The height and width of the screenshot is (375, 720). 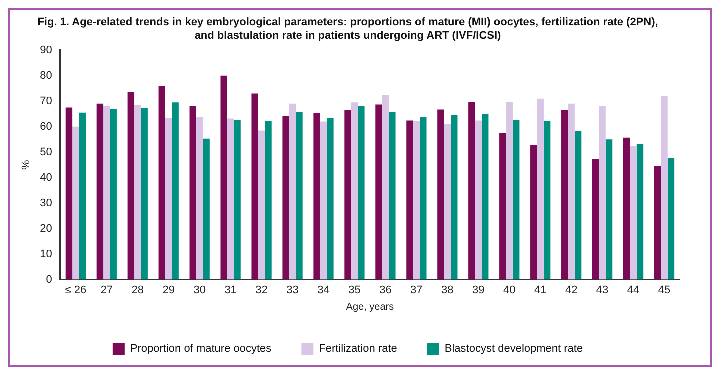 What do you see at coordinates (633, 290) in the screenshot?
I see `x-tick-label: 44` at bounding box center [633, 290].